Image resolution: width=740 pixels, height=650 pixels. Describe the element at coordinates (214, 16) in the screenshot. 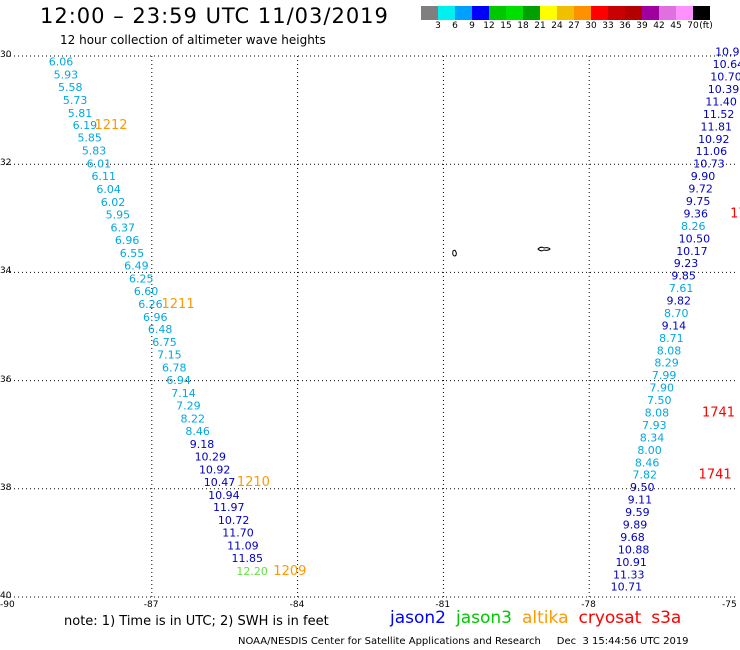

I see `chart-title: 12:00 – 23:59 UTC 11/03/2019` at that location.